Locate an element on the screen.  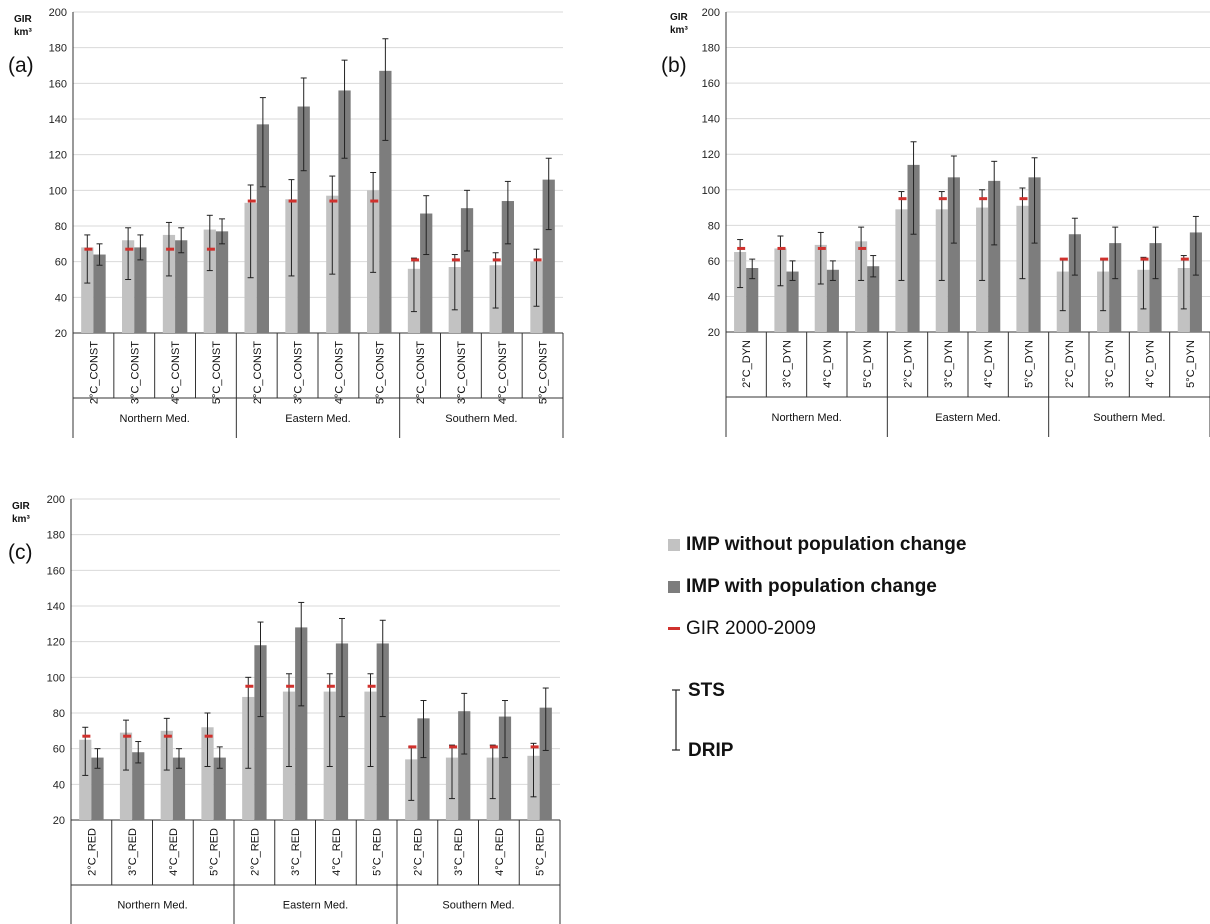
y-tick-label: 180 is located at coordinates (56, 536).